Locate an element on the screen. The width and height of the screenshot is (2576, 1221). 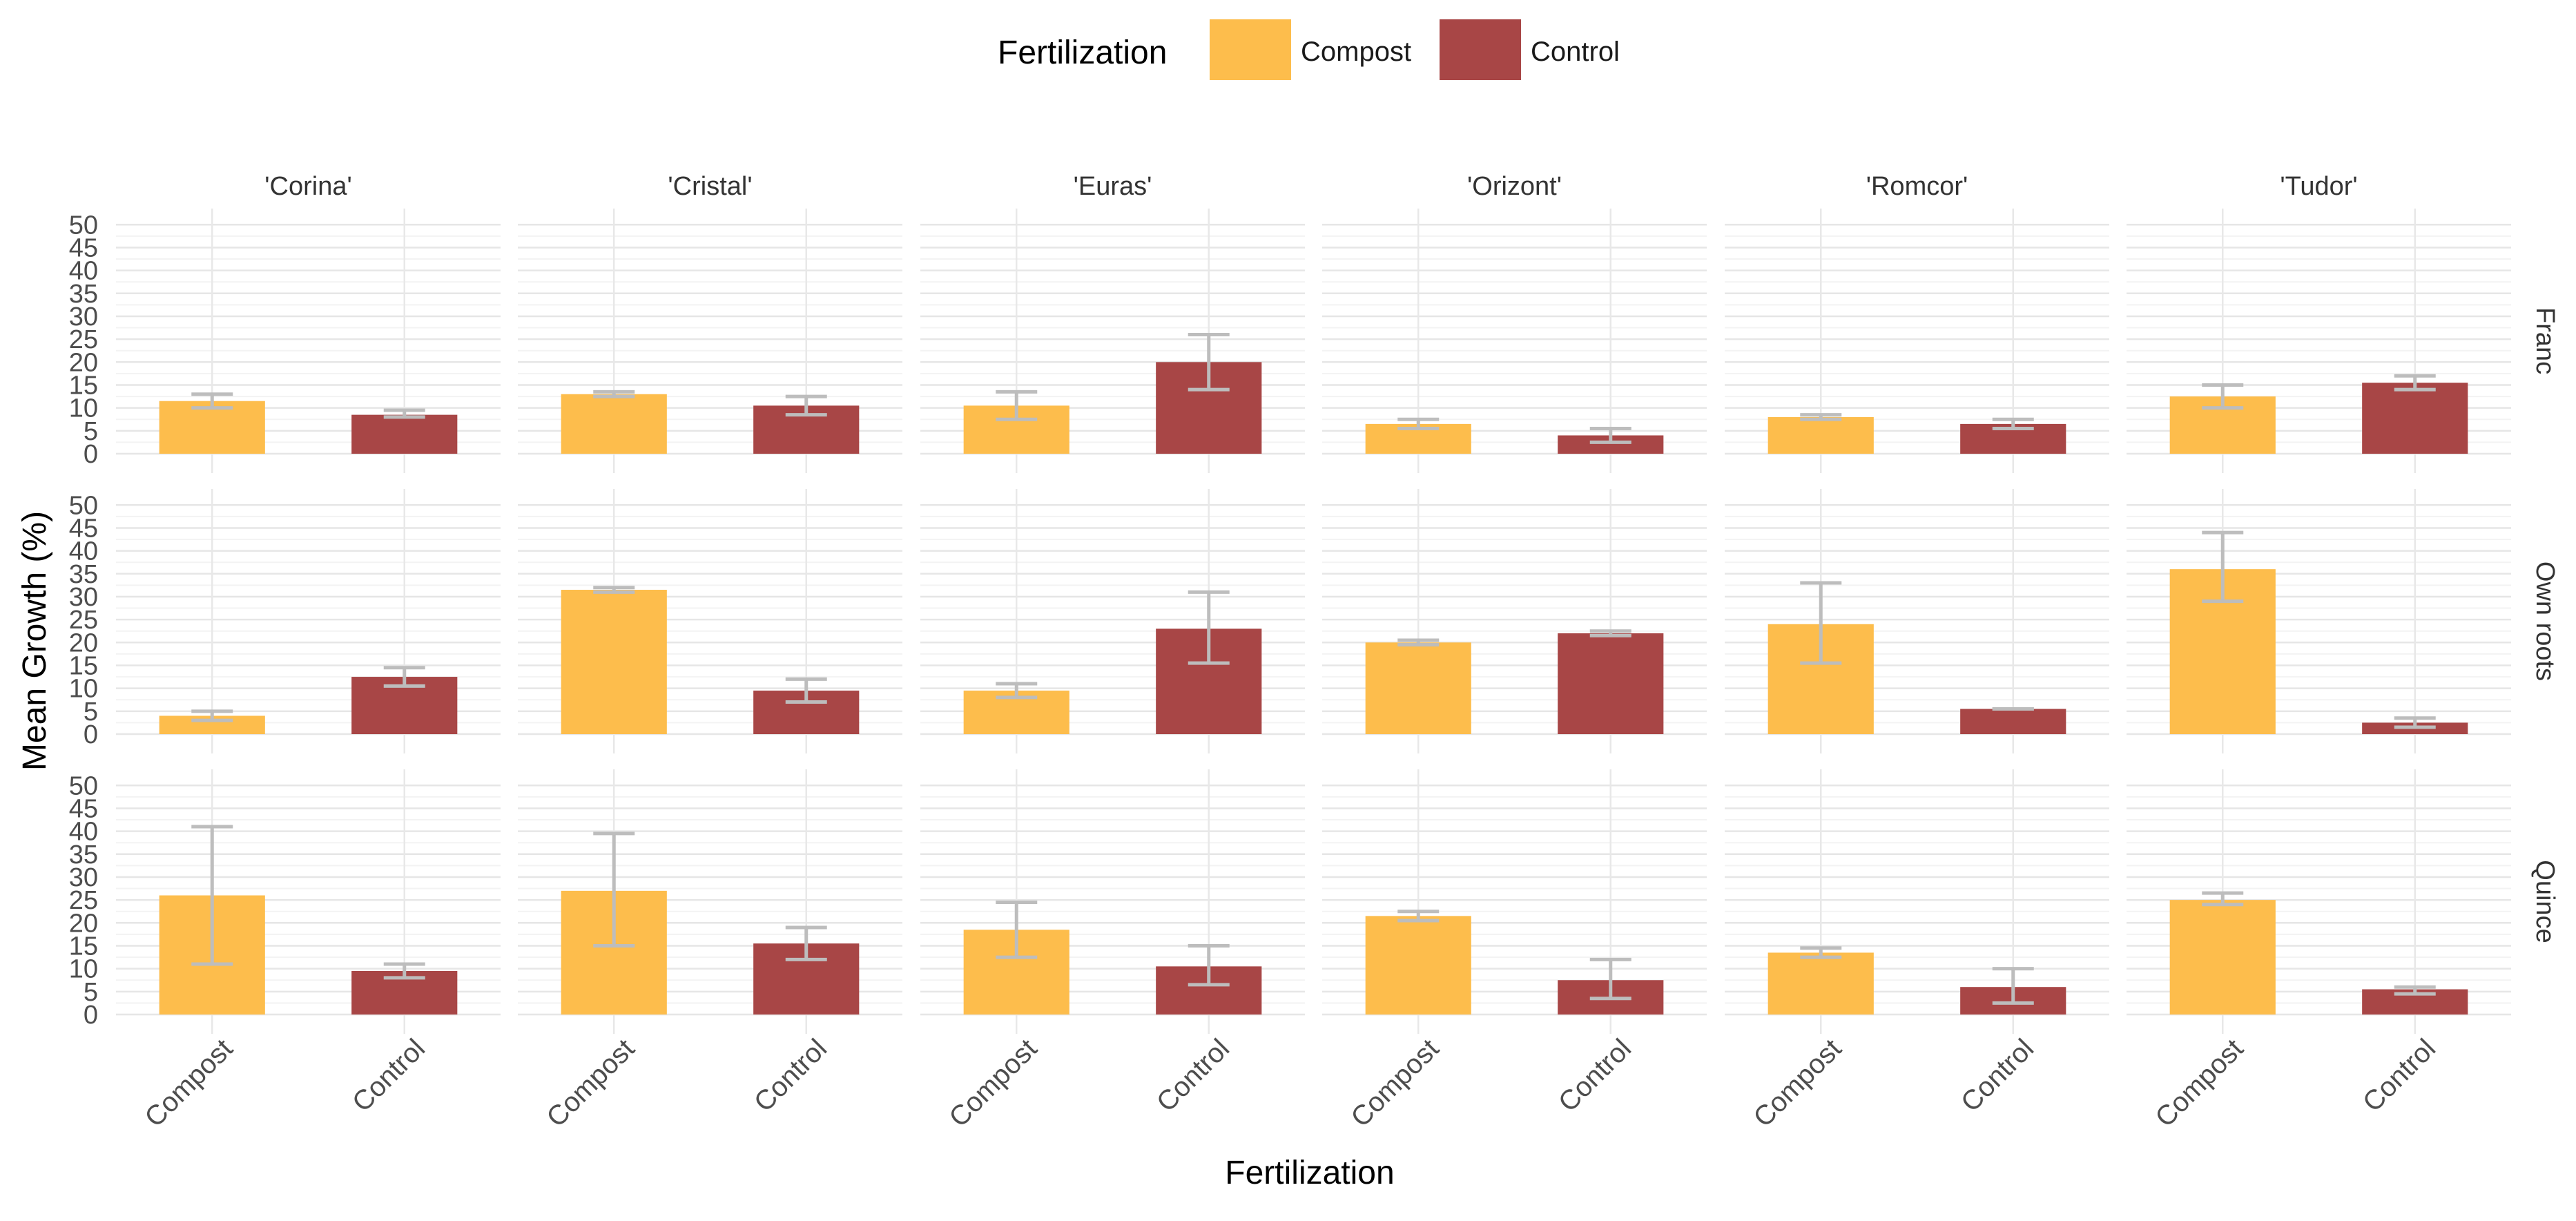
panel-own-roots-orizont is located at coordinates (1514, 621).